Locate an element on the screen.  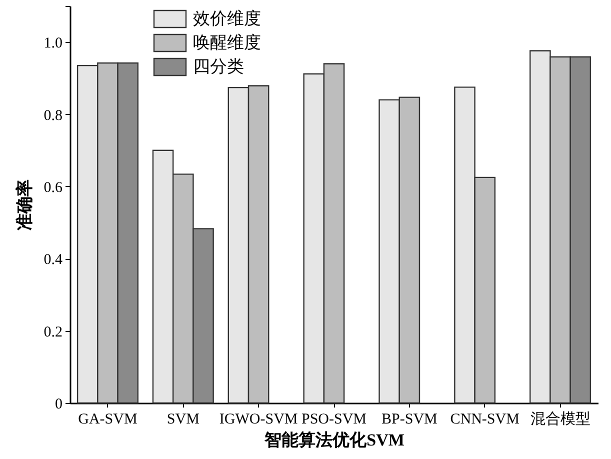
y-tick-label: 0.4 is located at coordinates (53, 260).